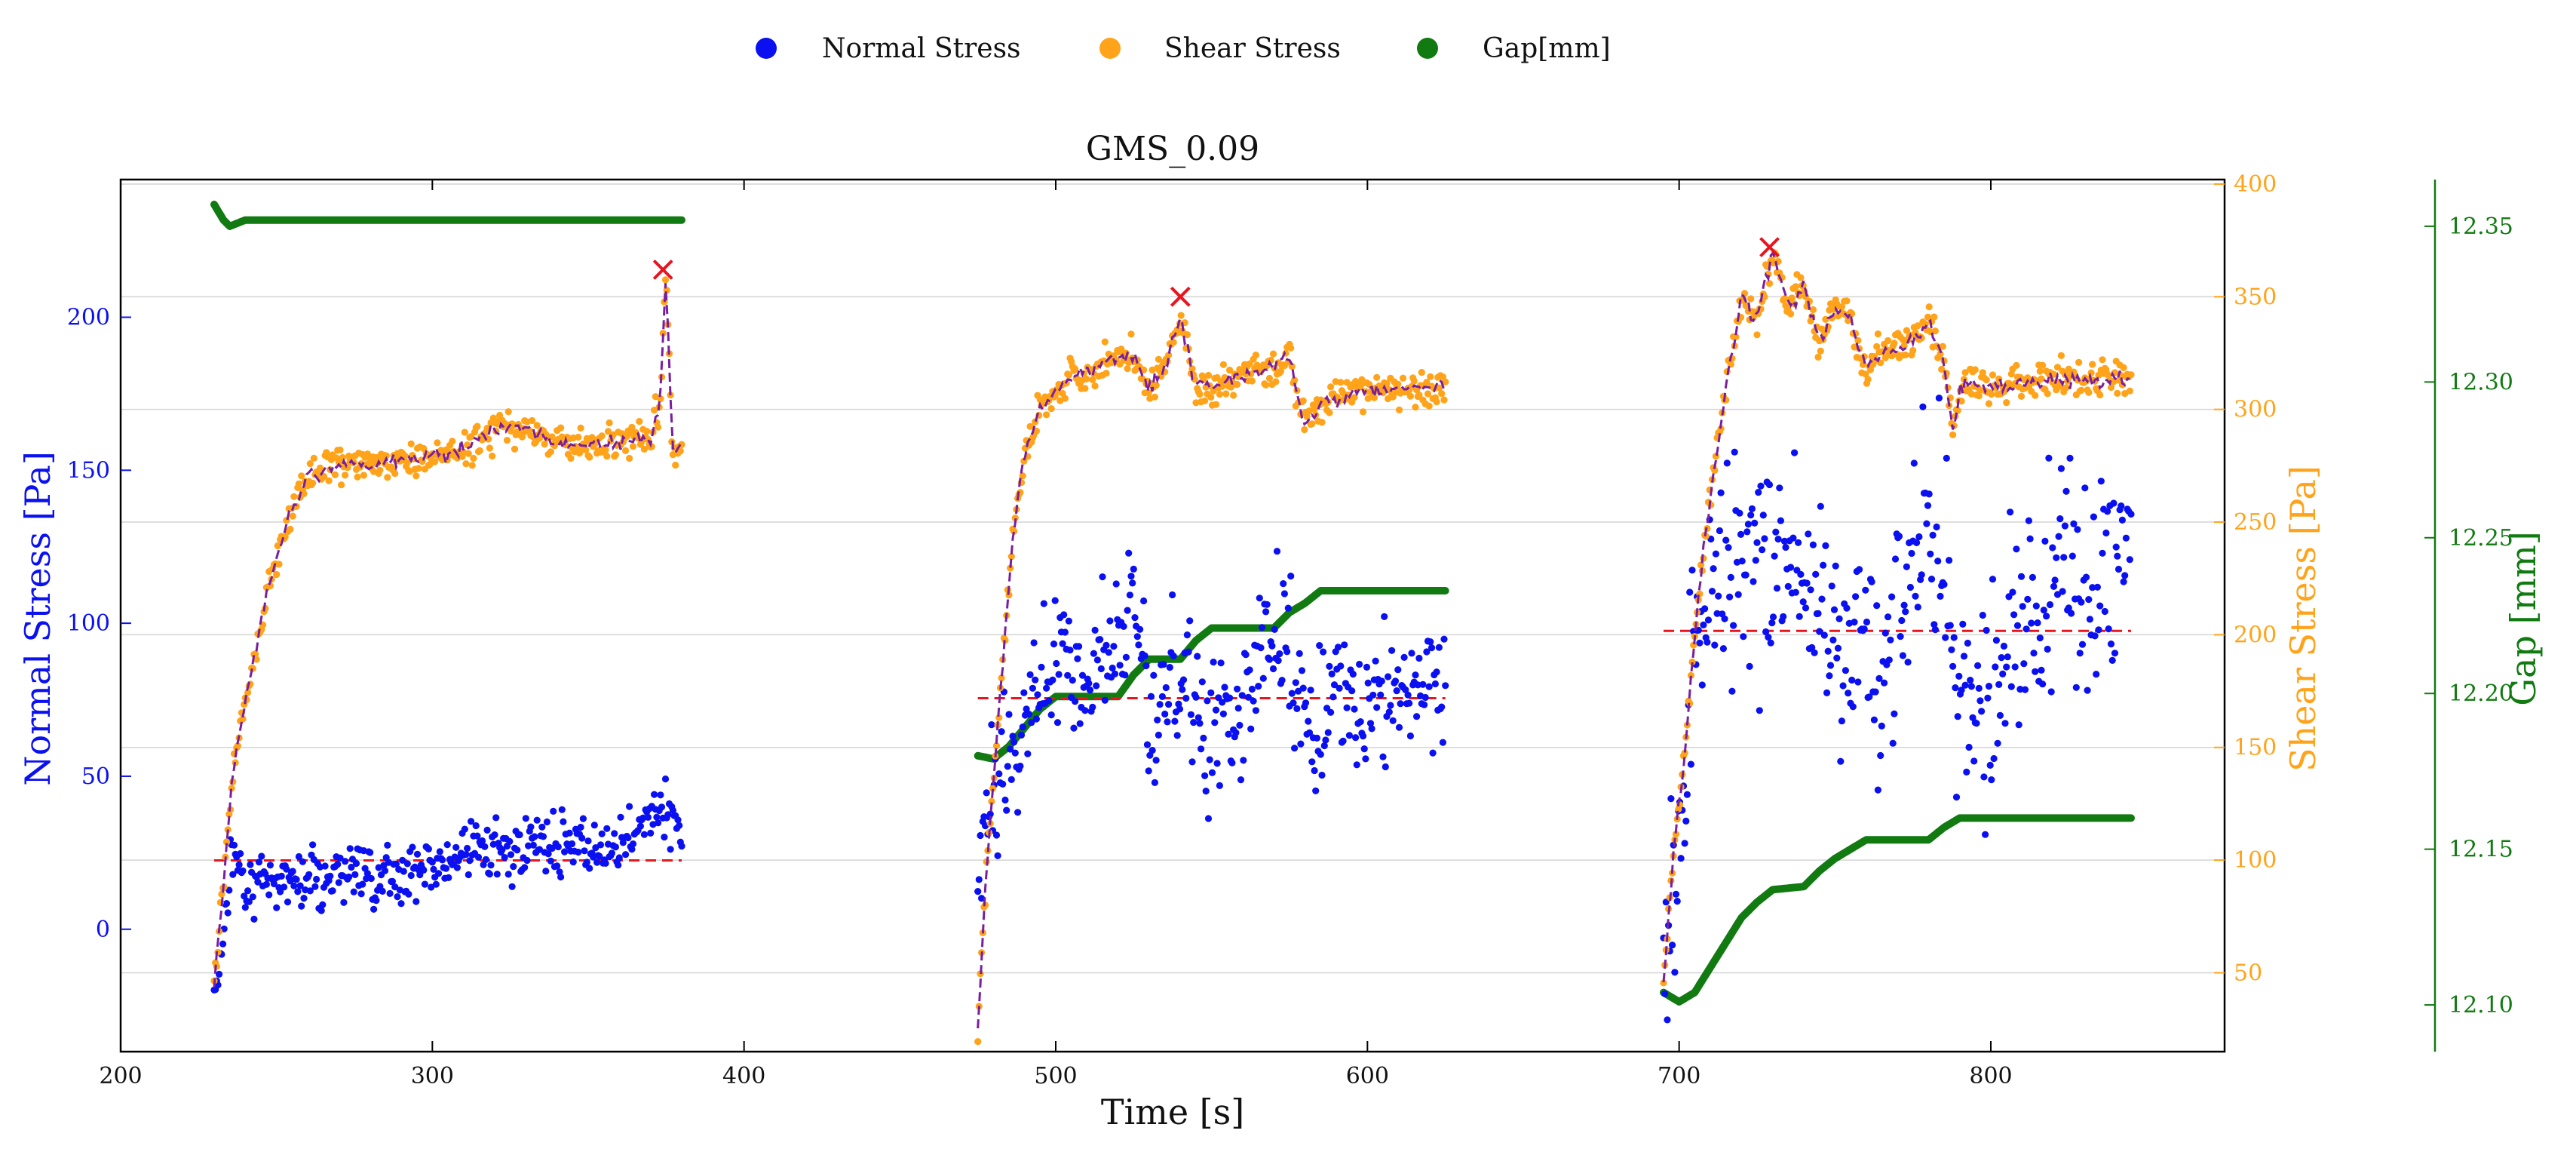 The width and height of the screenshot is (2576, 1155). I want to click on y-tick-label-far-right: 12.10, so click(2481, 1005).